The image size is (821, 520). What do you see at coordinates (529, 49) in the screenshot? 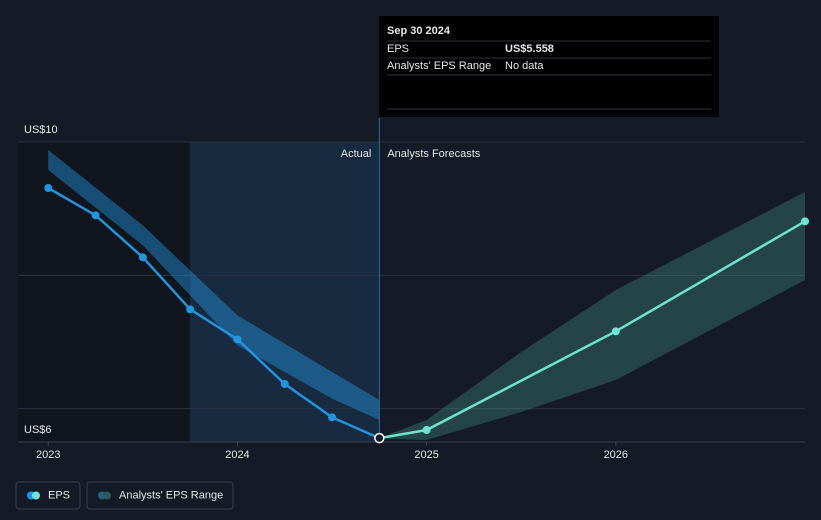
I see `tooltip-value: US$5.558` at bounding box center [529, 49].